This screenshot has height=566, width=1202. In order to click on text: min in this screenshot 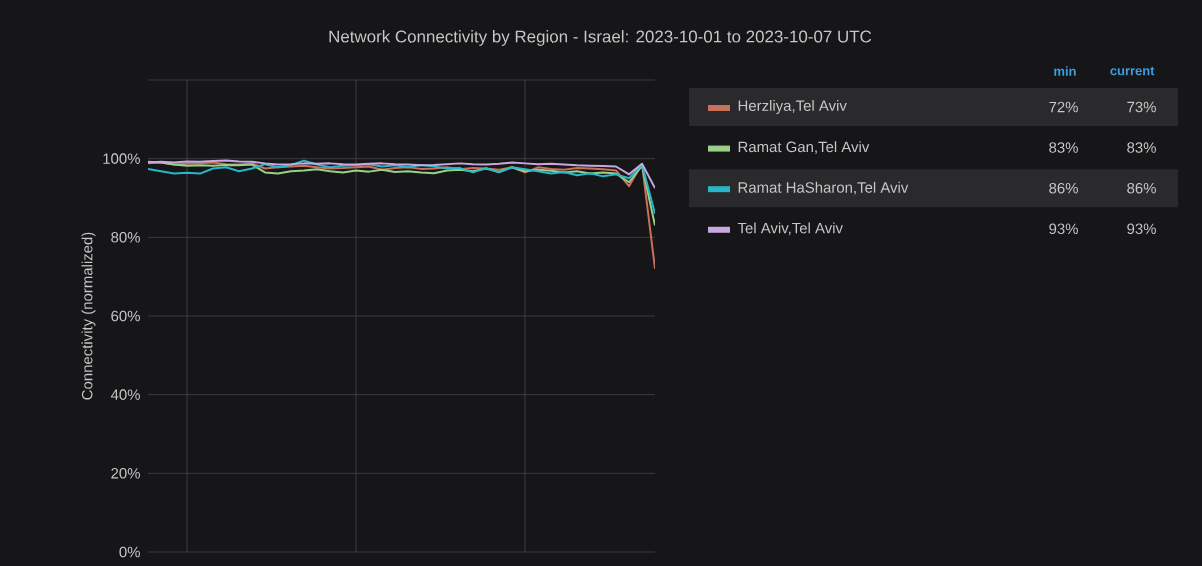, I will do `click(1065, 71)`.